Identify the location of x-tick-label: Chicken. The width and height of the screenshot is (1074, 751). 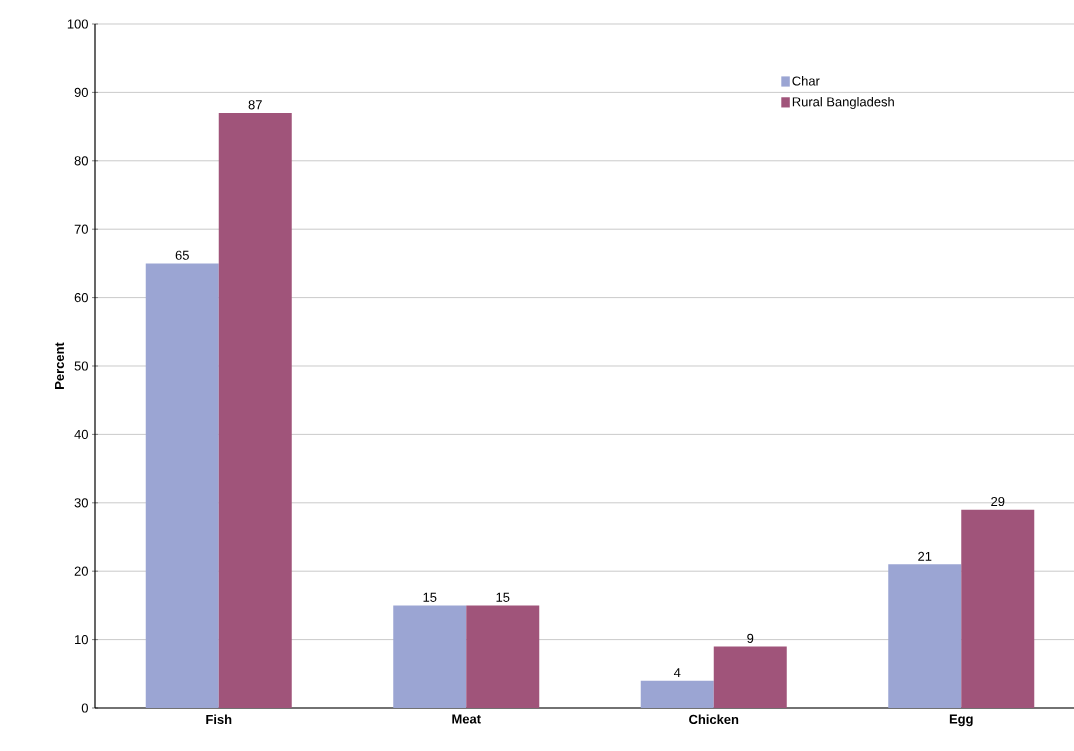
(714, 719).